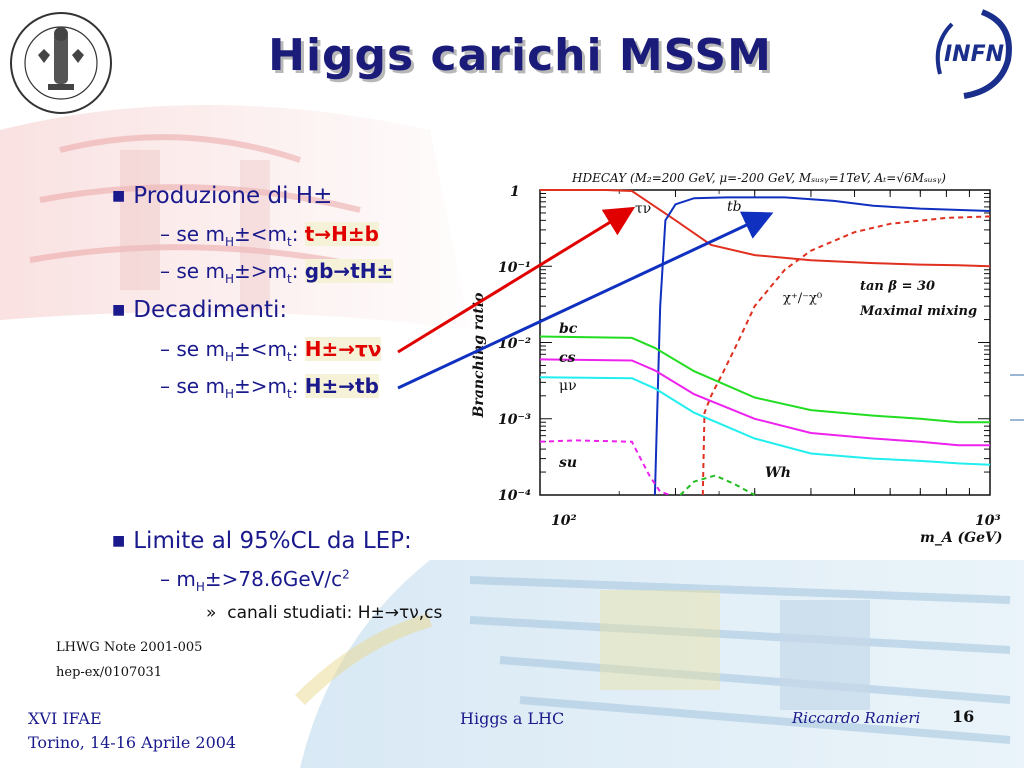 This screenshot has width=1024, height=768. Describe the element at coordinates (132, 742) in the screenshot. I see `footer-location-date: Torino, 14-16 Aprile 2004` at that location.